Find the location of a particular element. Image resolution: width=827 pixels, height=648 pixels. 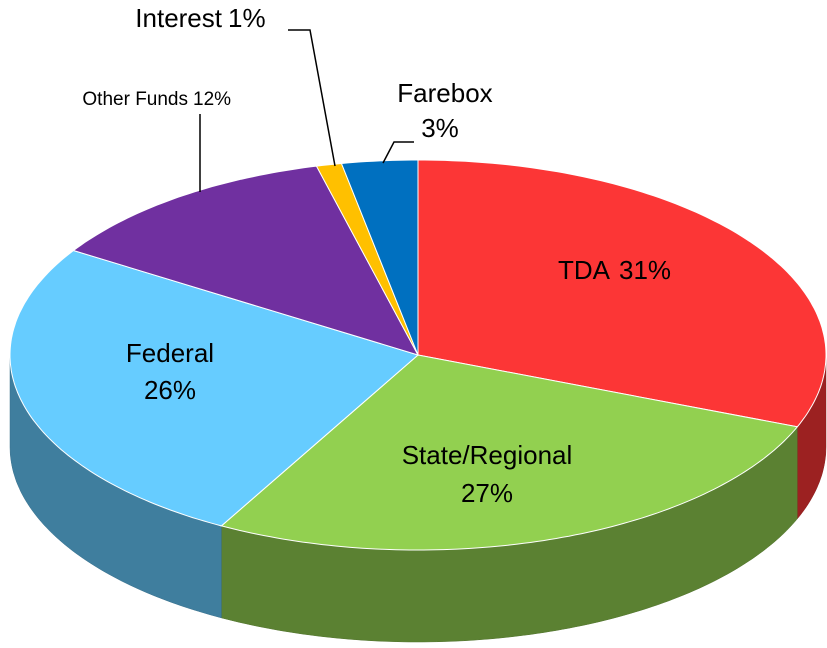

data-label: 1% is located at coordinates (247, 18).